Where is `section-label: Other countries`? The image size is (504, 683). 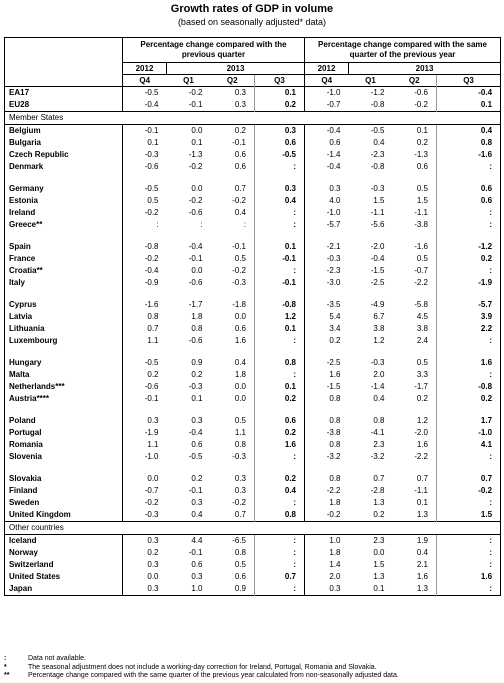
section-label: Other countries is located at coordinates (252, 528).